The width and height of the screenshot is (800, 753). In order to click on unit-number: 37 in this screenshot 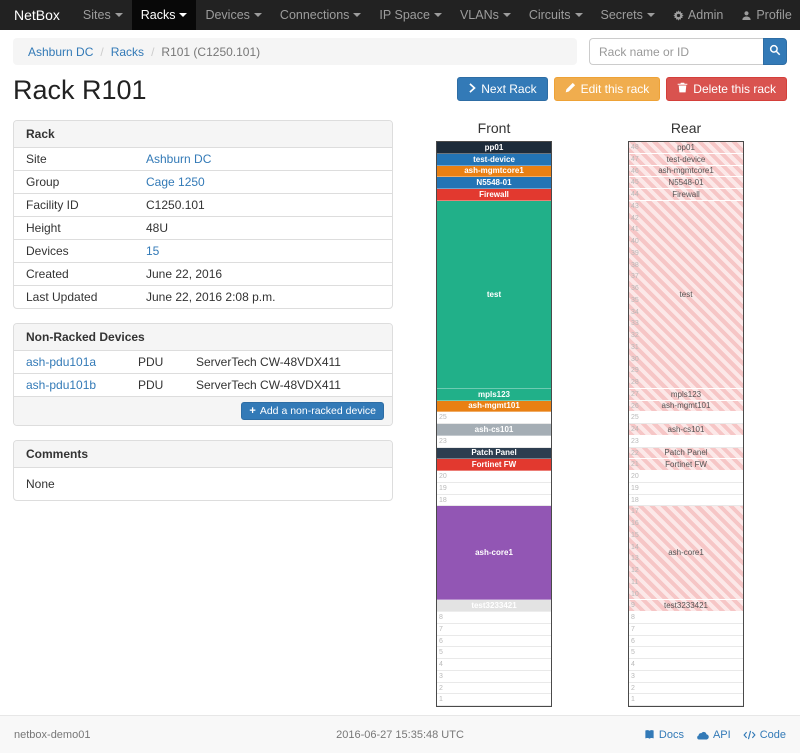, I will do `click(635, 277)`.